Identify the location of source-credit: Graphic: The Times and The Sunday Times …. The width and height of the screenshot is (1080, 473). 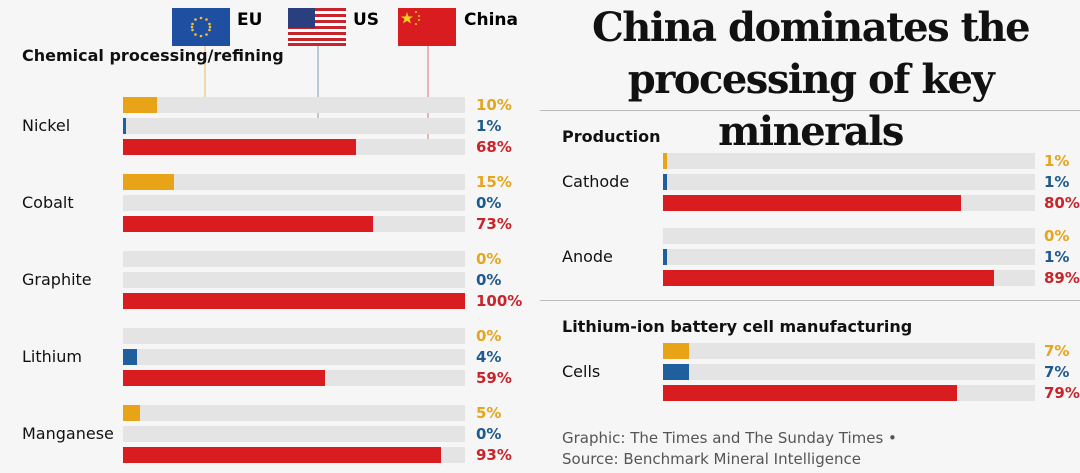
(729, 449).